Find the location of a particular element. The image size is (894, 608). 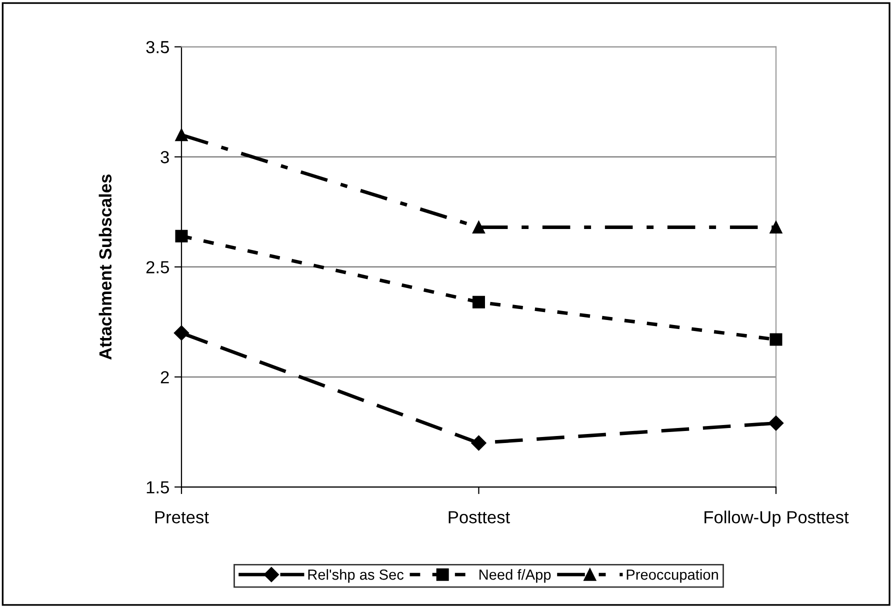

y-tick-label: 2 is located at coordinates (164, 377).